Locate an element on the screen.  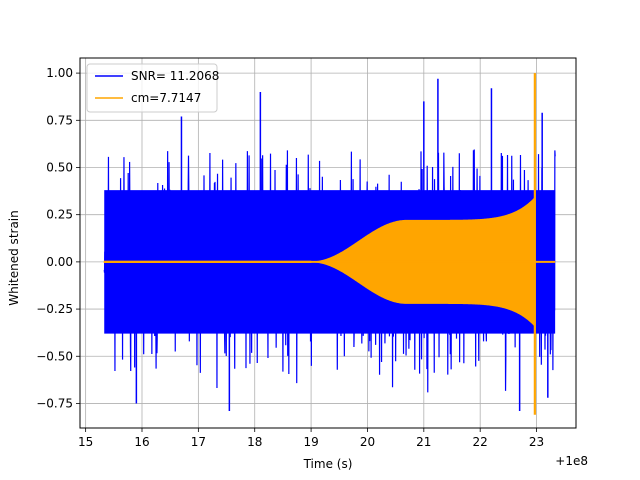
y-tick-label: 0.25 is located at coordinates (59, 215).